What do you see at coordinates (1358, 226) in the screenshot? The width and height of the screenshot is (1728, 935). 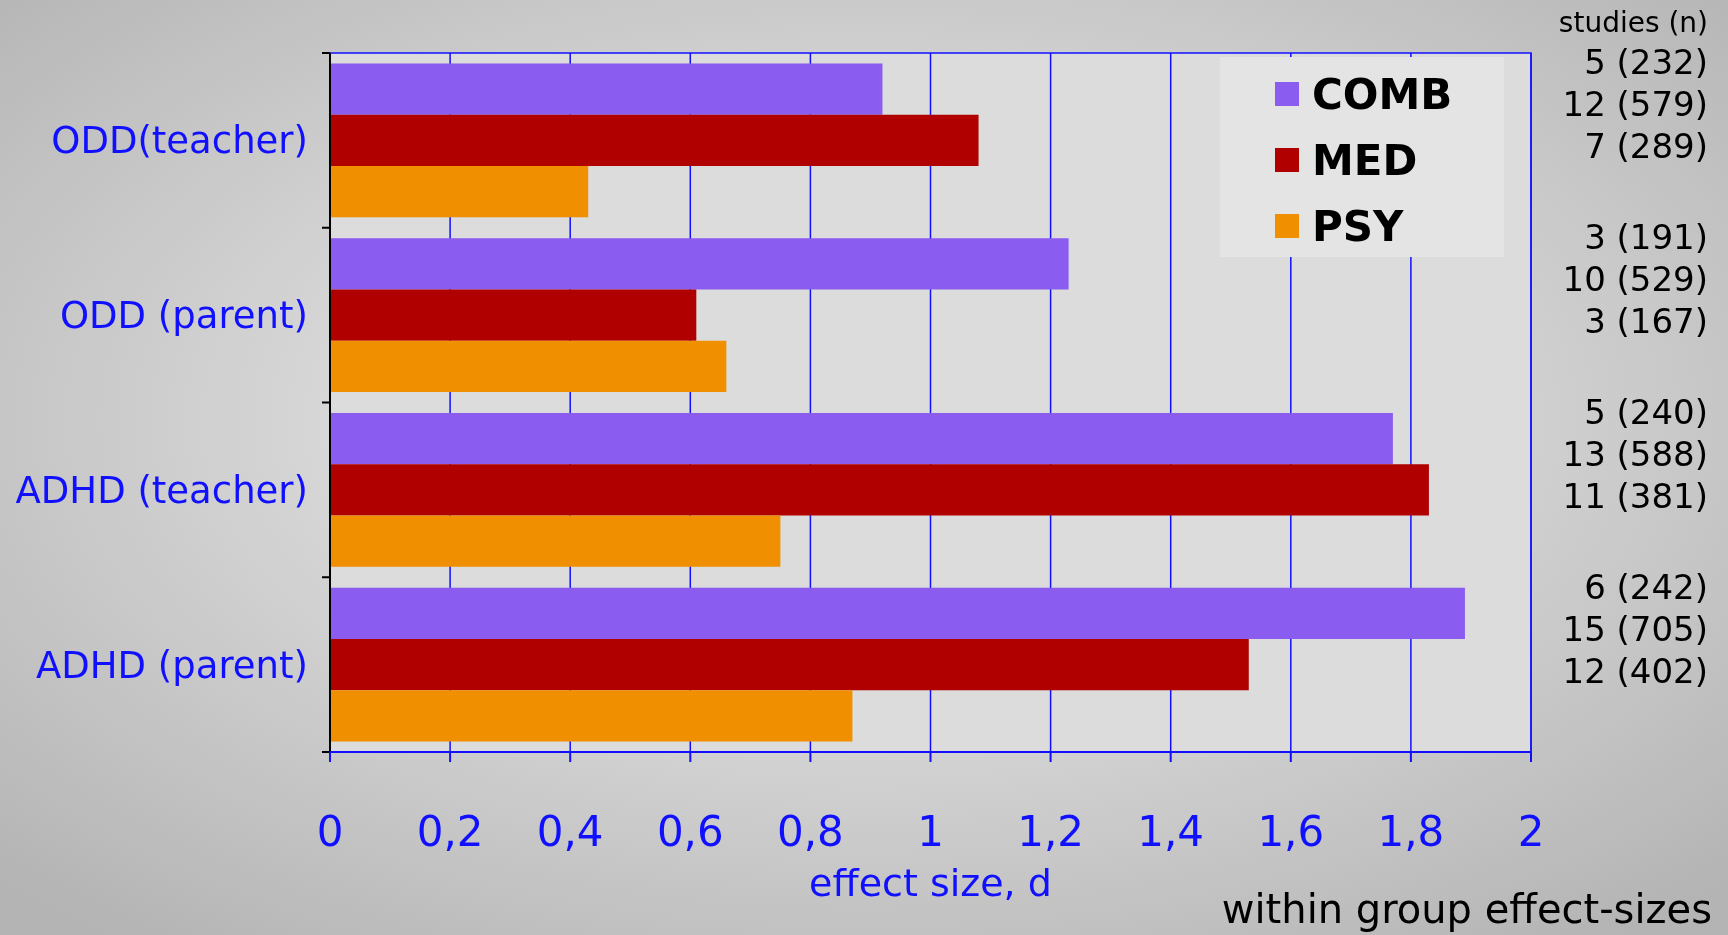 I see `legend-label: PSY` at bounding box center [1358, 226].